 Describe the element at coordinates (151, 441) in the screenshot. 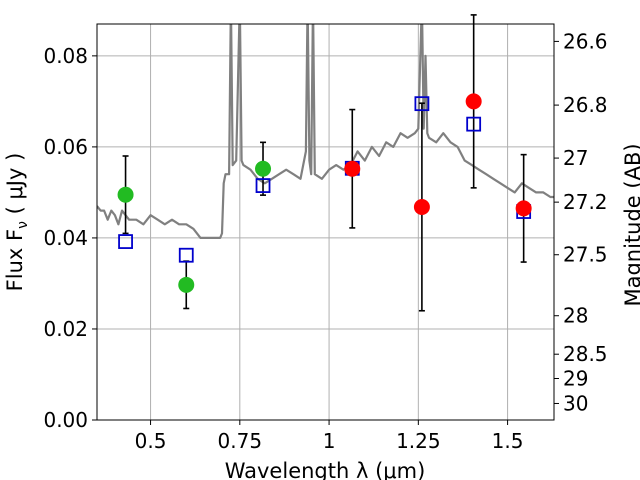

I see `x-tick-label: 0.5` at that location.